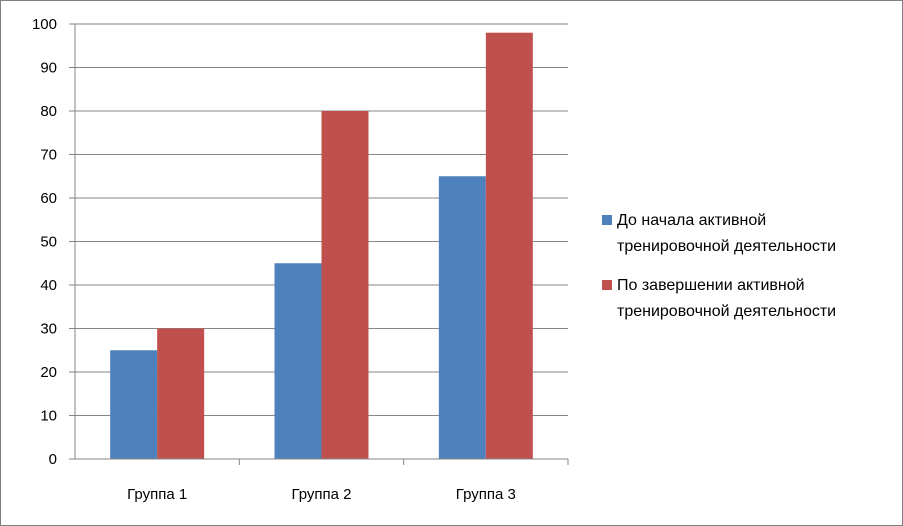 Image resolution: width=903 pixels, height=526 pixels. What do you see at coordinates (48, 242) in the screenshot?
I see `y-tick-label: 50` at bounding box center [48, 242].